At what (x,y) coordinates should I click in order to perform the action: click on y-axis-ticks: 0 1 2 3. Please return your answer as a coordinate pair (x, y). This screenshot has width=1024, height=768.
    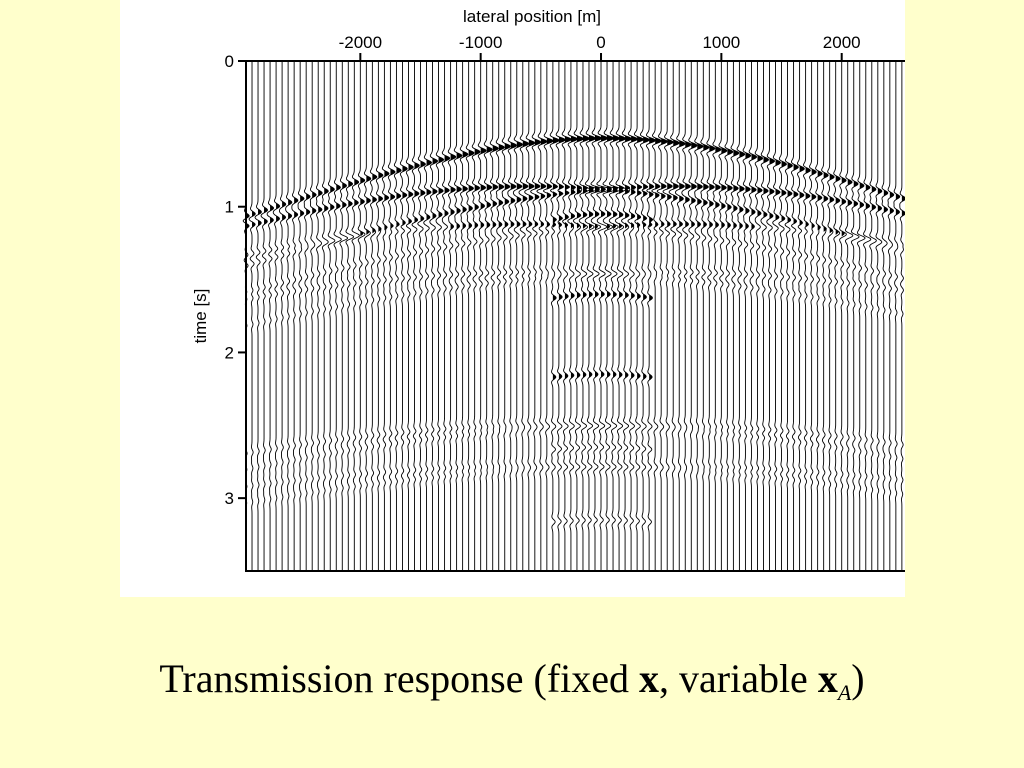
    Looking at the image, I should click on (235, 280).